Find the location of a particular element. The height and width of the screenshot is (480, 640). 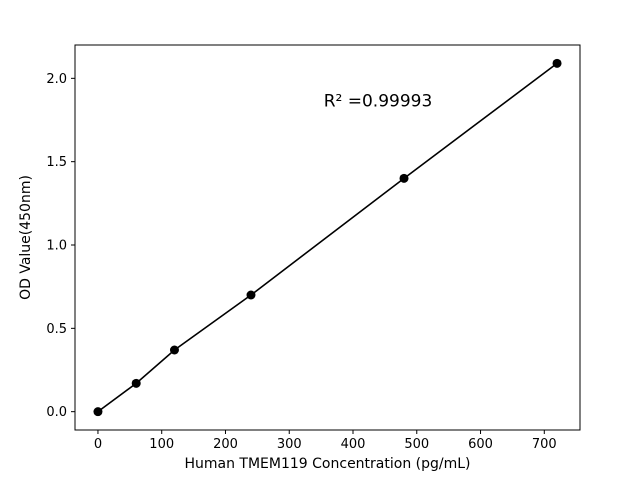

x-axis-label: Human TMEM119 Concentration (pg/mL) is located at coordinates (327, 464).